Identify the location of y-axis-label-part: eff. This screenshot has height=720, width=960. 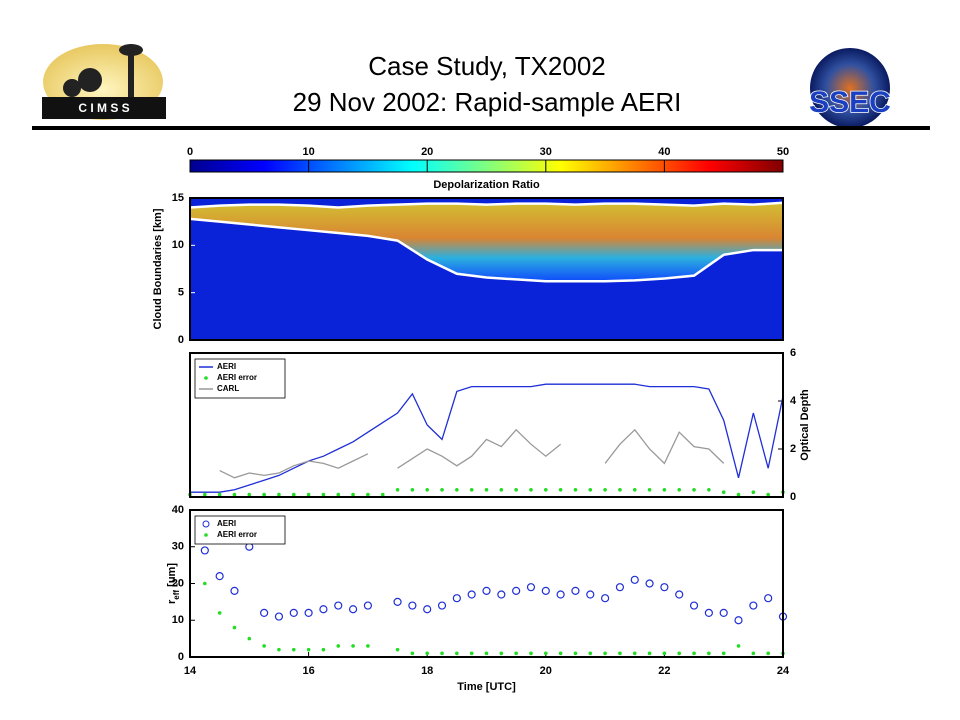
(176, 595).